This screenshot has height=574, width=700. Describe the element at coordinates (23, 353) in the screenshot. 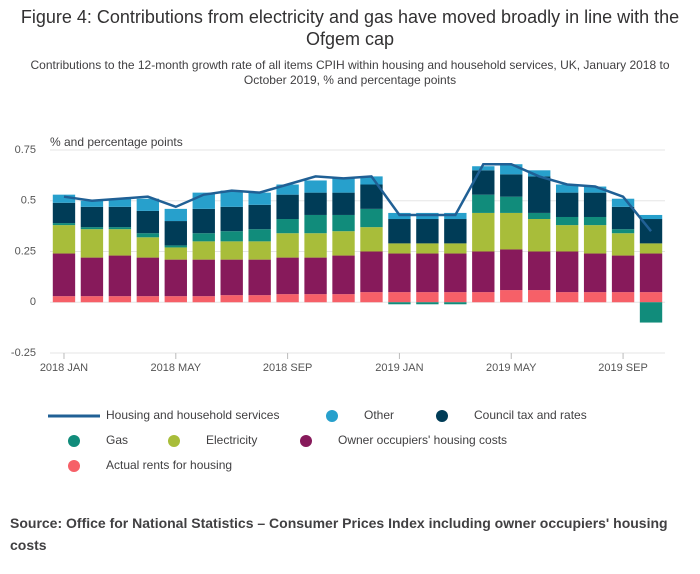

I see `y-tick-label: -0.25` at that location.